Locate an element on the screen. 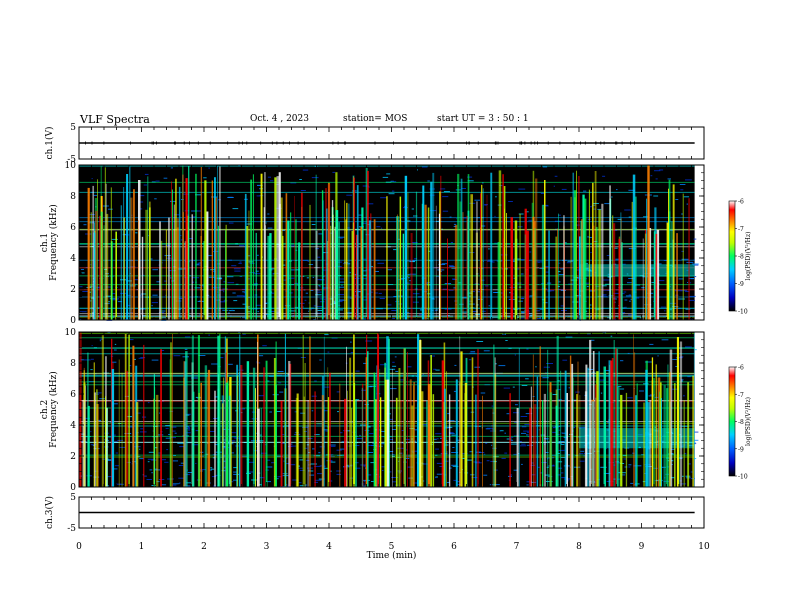 The image size is (792, 612). colorbar-tick-label: -9 is located at coordinates (741, 284).